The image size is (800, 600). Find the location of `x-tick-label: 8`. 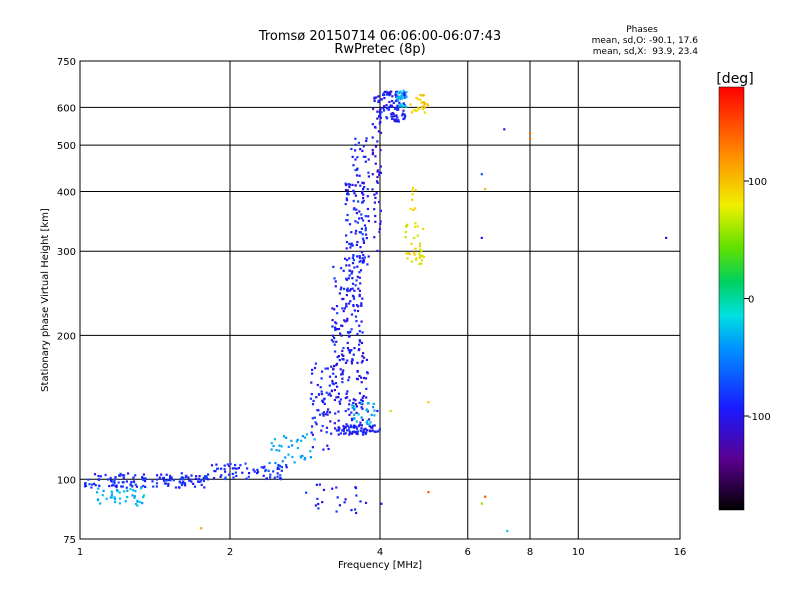

x-tick-label: 8 is located at coordinates (530, 552).